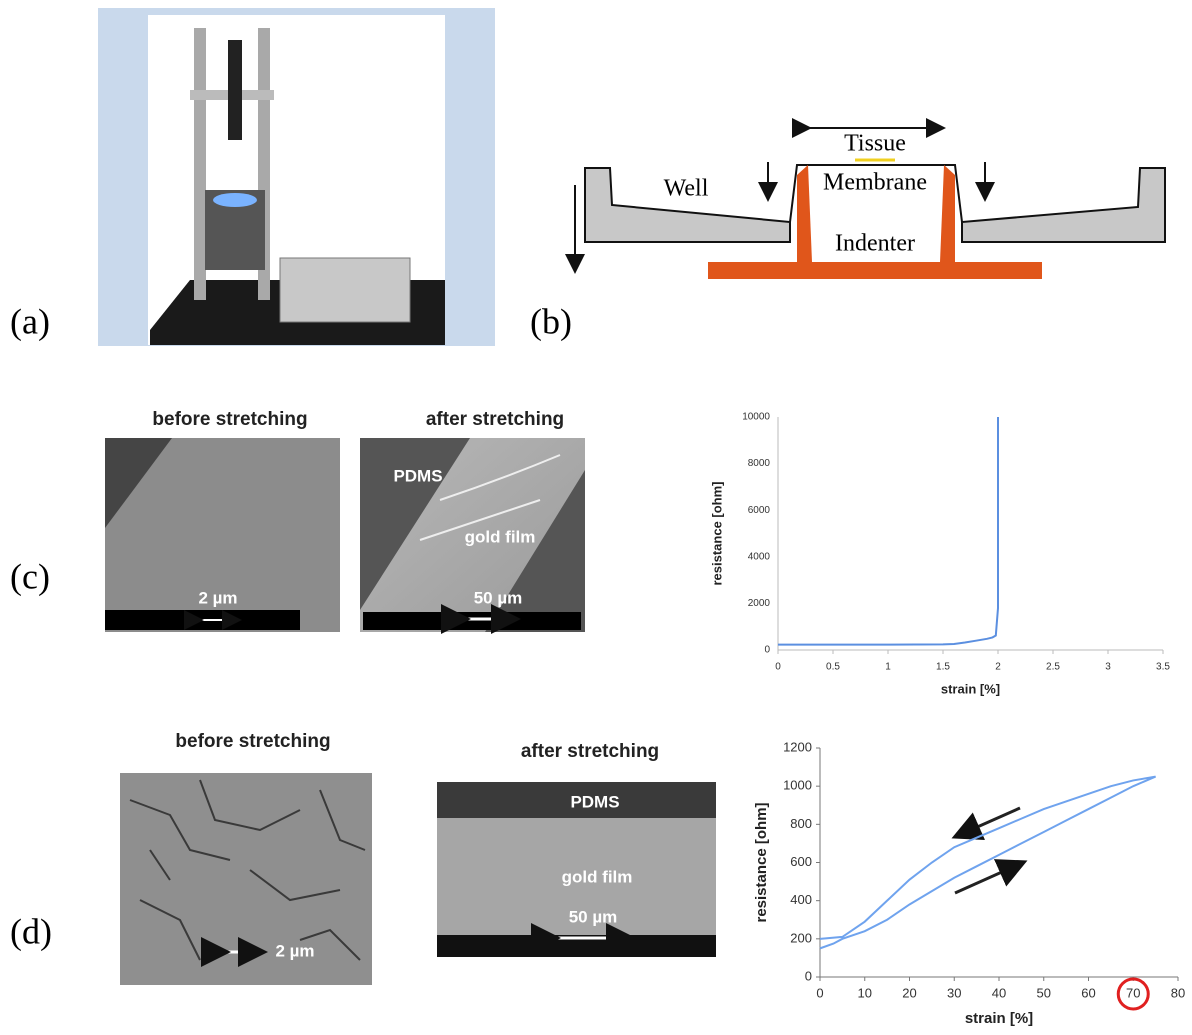 The image size is (1192, 1035). Describe the element at coordinates (875, 144) in the screenshot. I see `diagram-label: Tissue` at that location.